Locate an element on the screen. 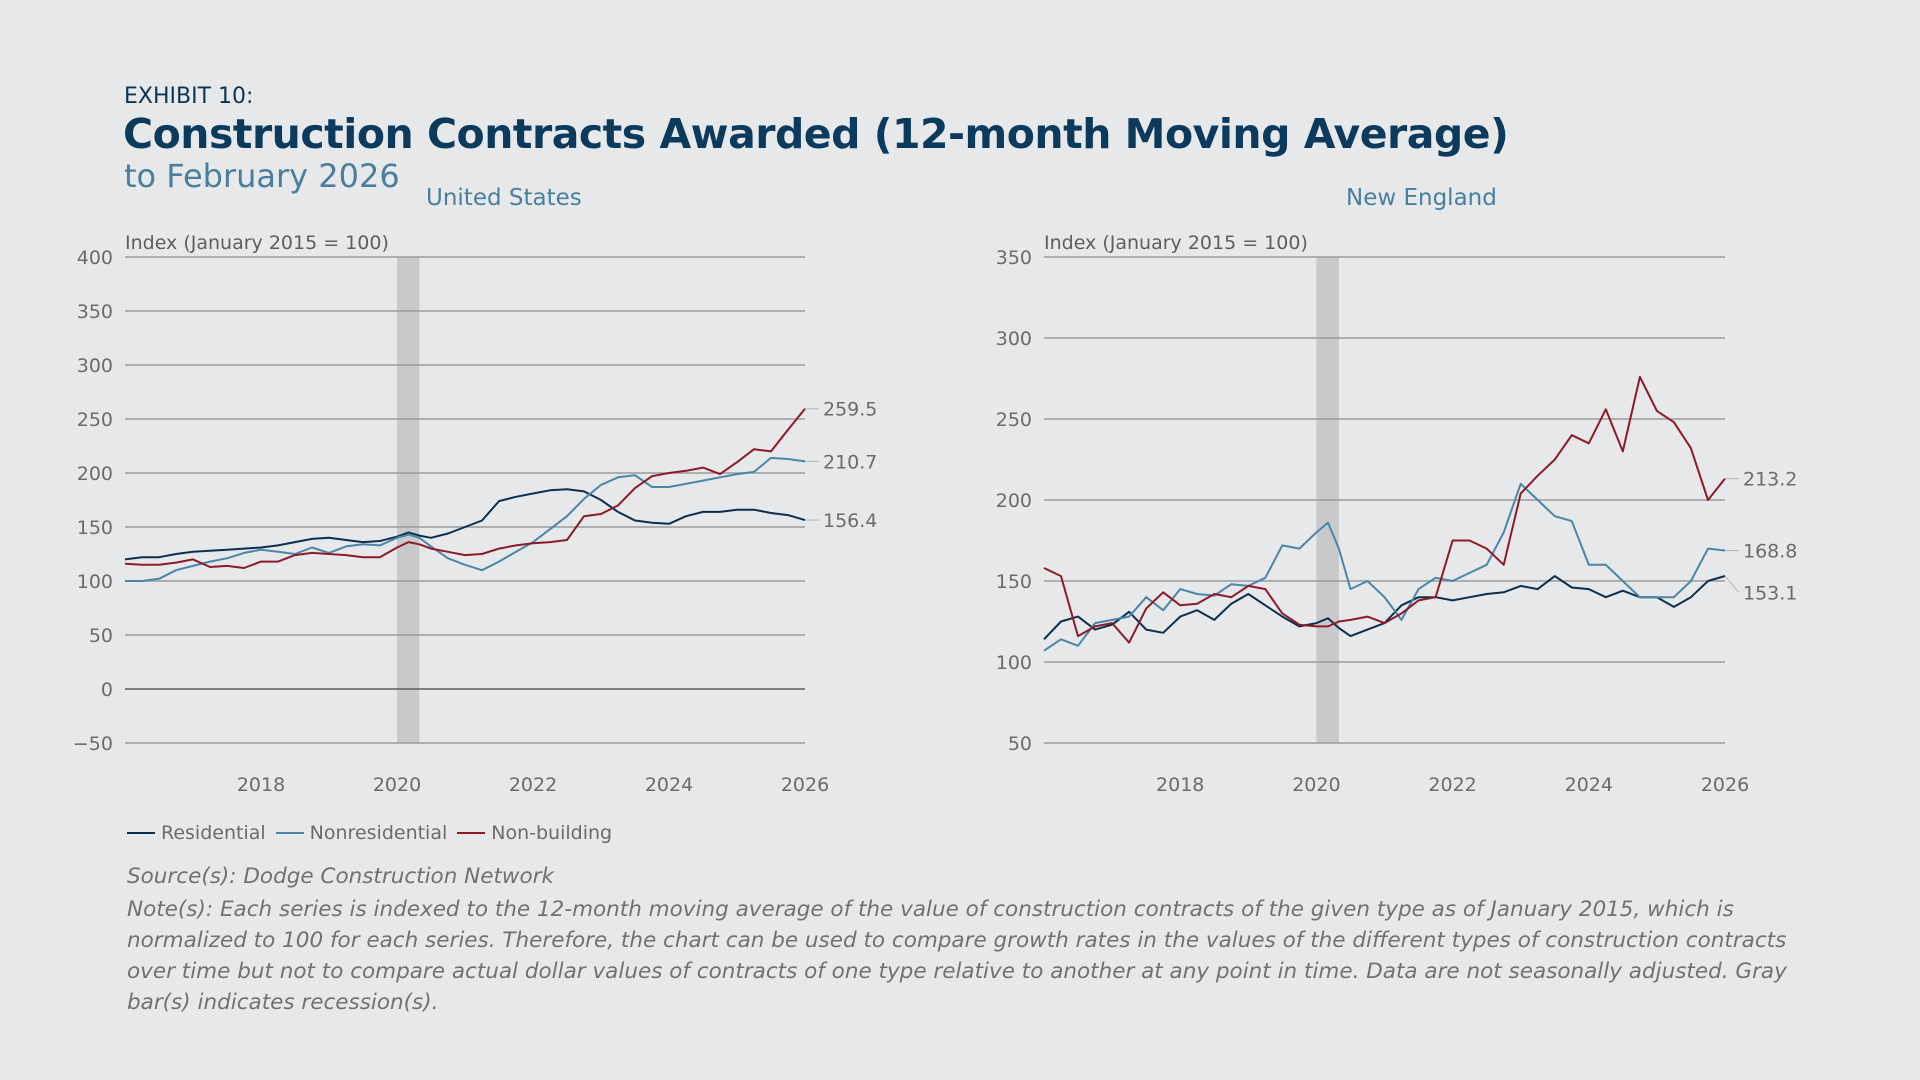 The height and width of the screenshot is (1080, 1920). legend-swatch-nonresidential is located at coordinates (289, 833).